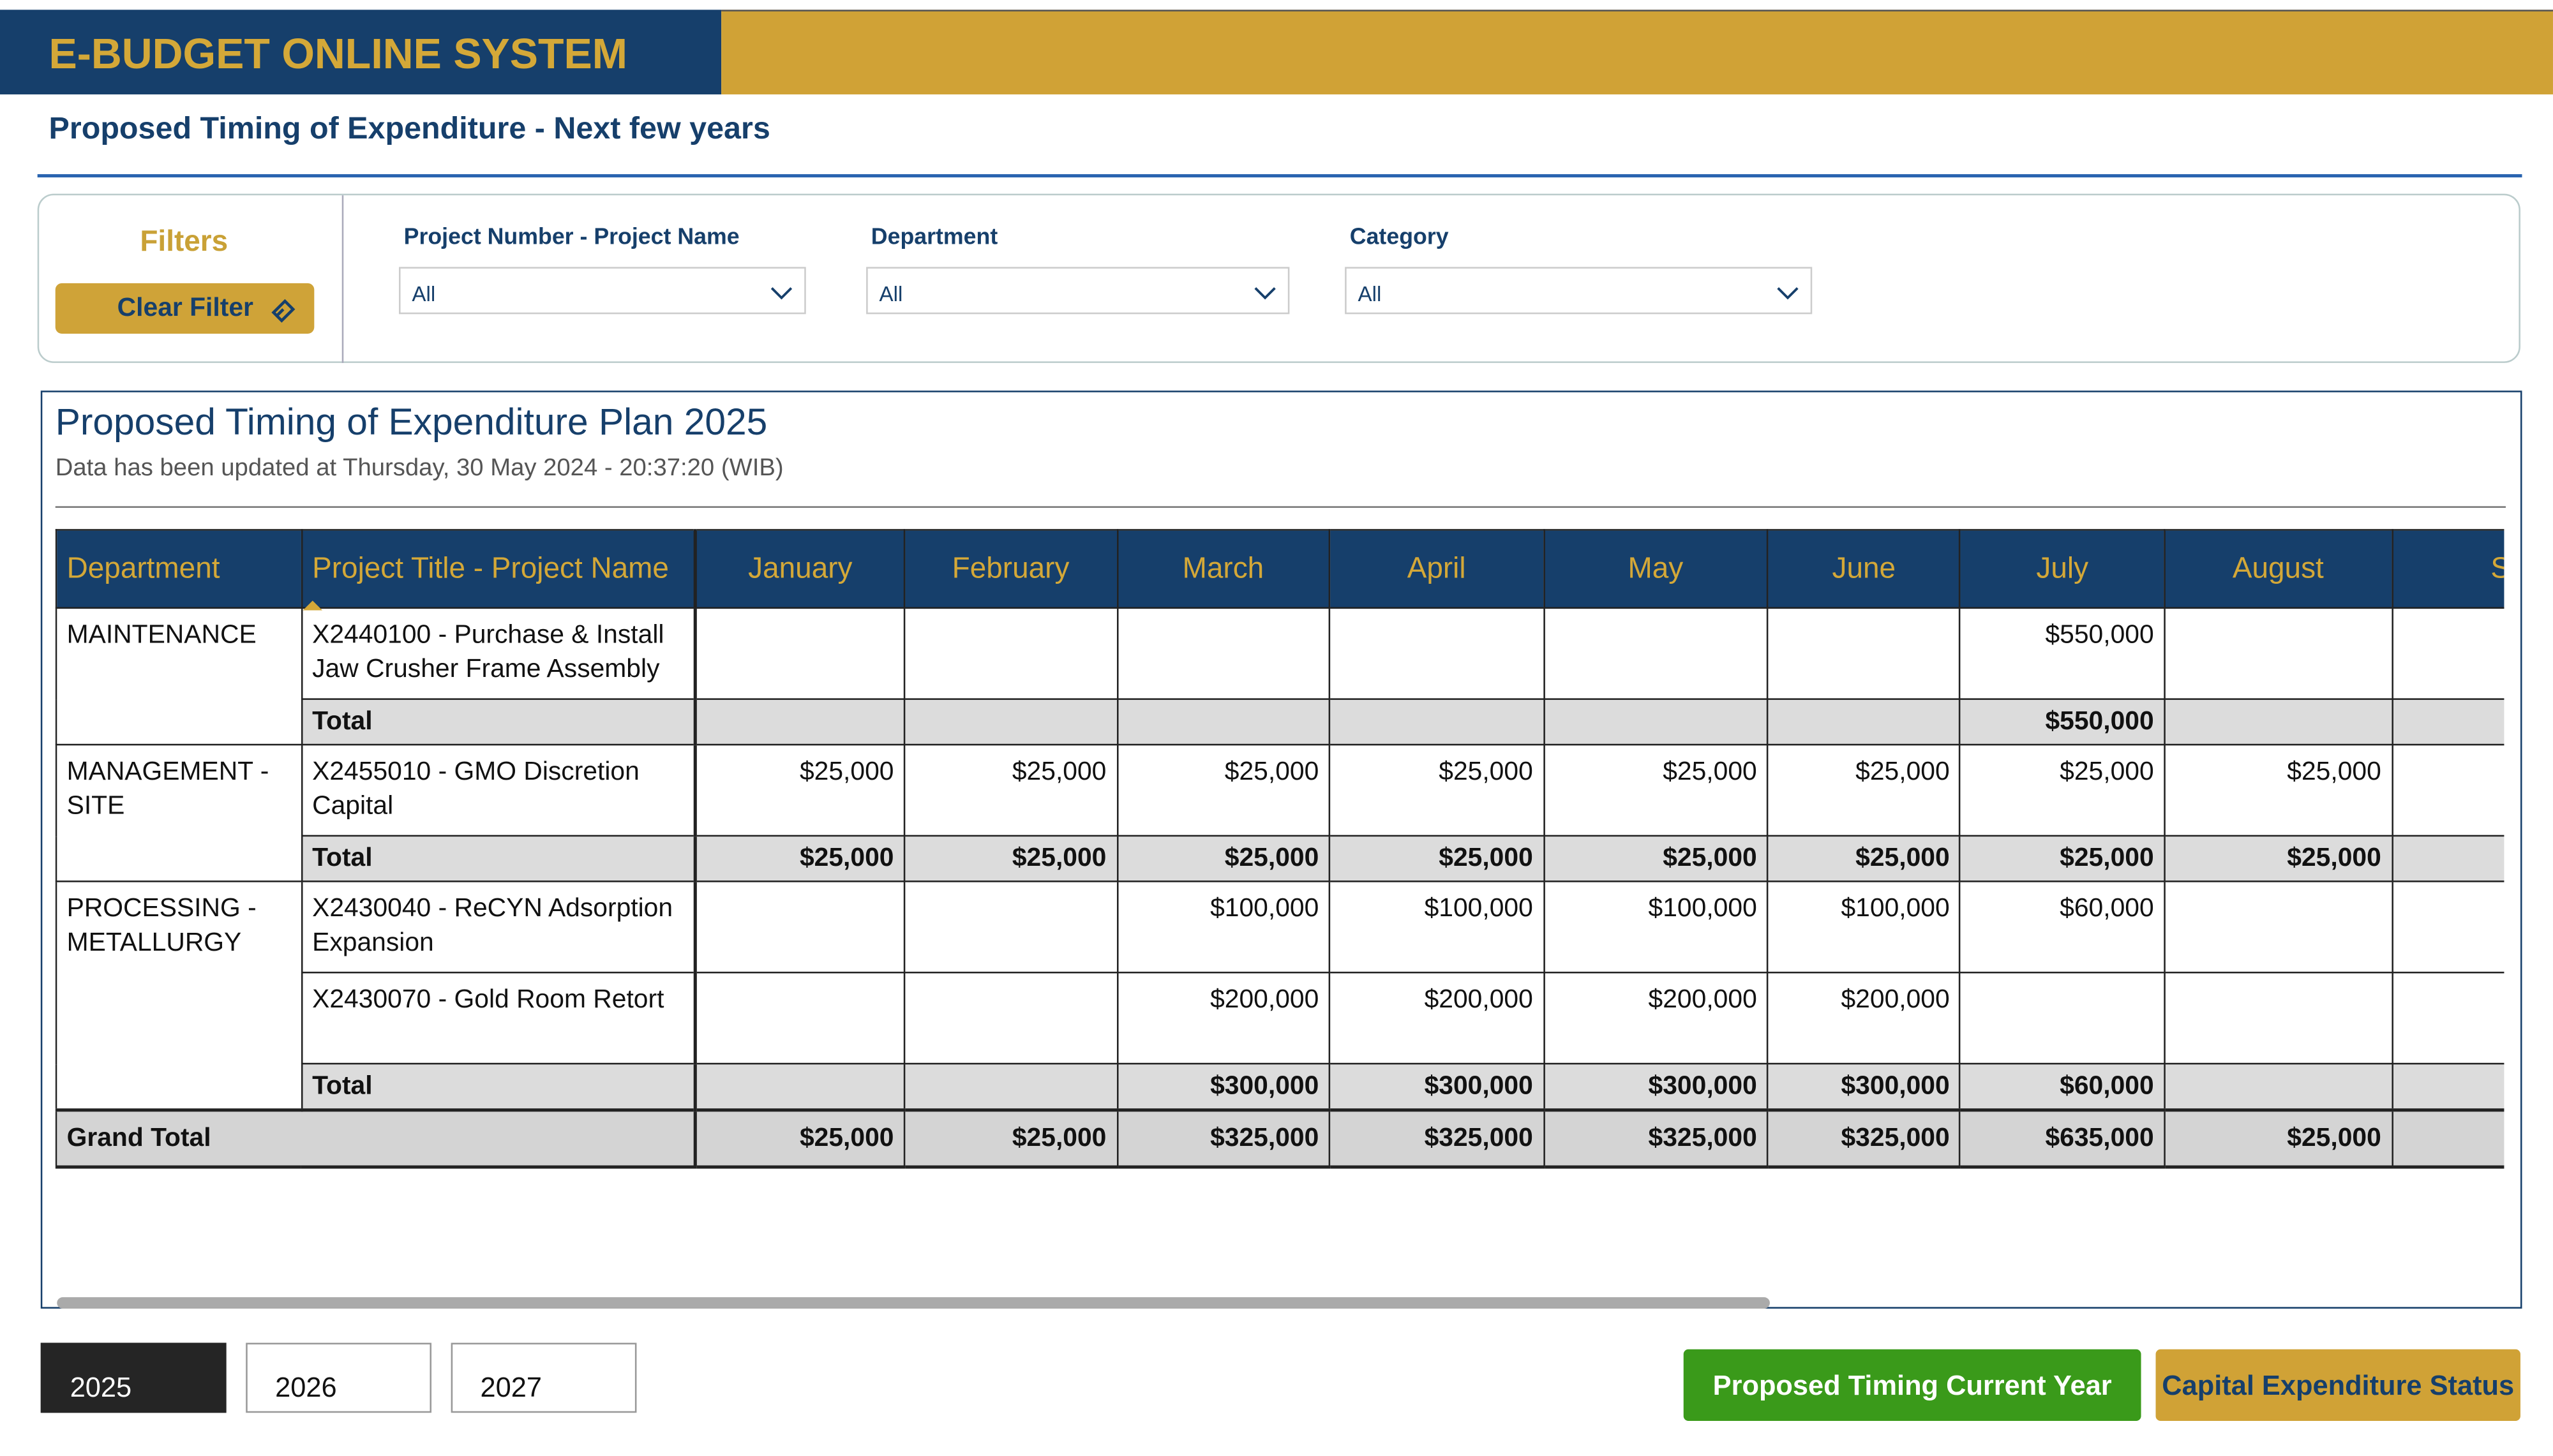 The image size is (2553, 1456). I want to click on project-cell: X2430040 - ReCYN Adsorption Expansion, so click(499, 927).